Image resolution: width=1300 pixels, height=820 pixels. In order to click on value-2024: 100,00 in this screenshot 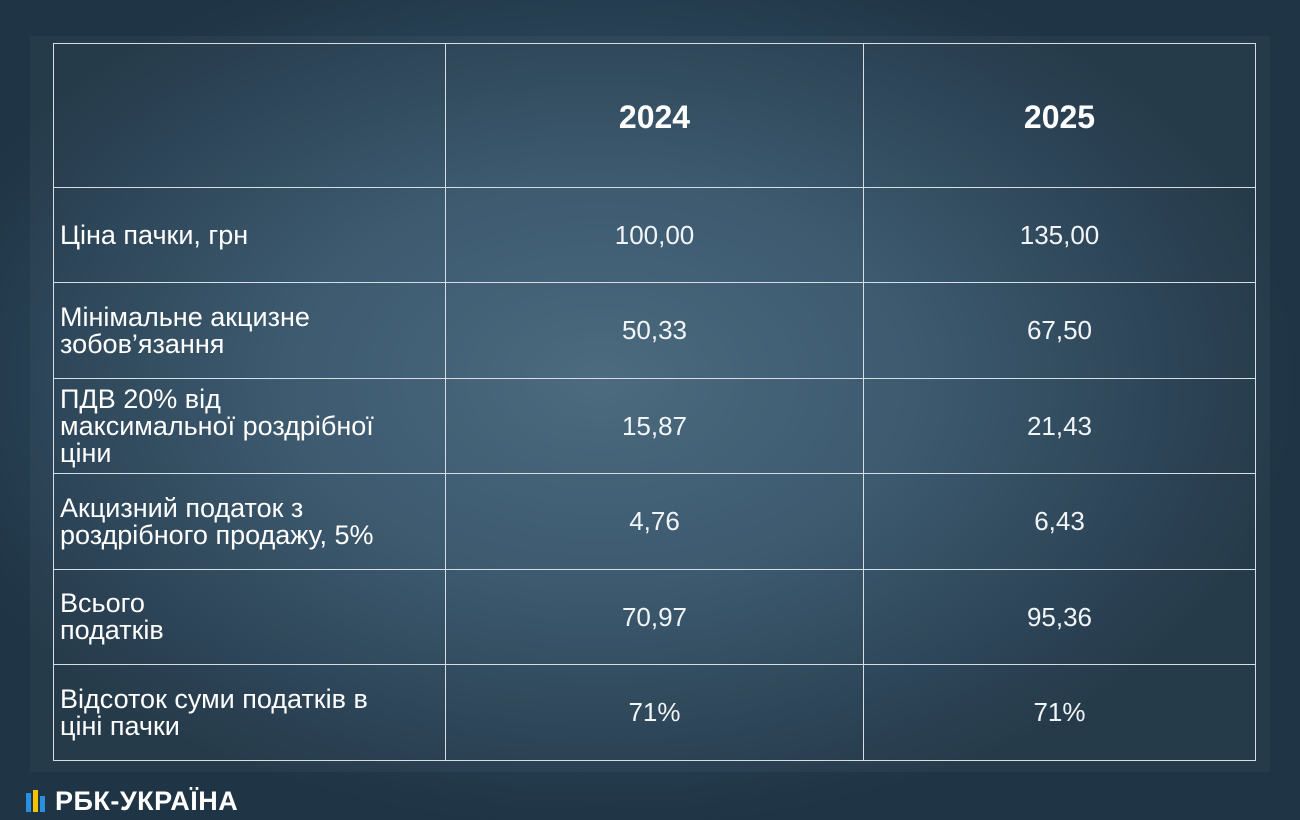, I will do `click(654, 235)`.